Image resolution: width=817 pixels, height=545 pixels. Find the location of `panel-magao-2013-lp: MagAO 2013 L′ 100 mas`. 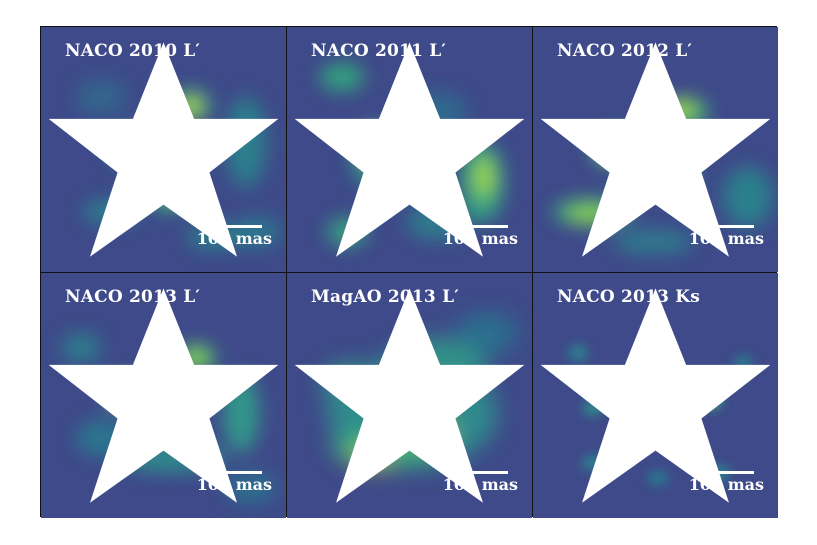

panel-magao-2013-lp: MagAO 2013 L′ 100 mas is located at coordinates (409, 395).